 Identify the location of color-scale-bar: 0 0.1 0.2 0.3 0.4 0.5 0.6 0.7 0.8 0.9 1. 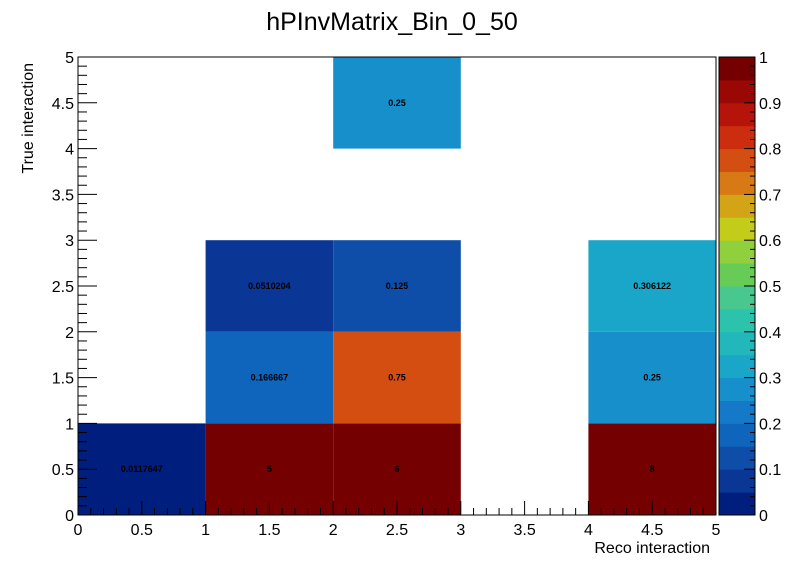
(749, 287).